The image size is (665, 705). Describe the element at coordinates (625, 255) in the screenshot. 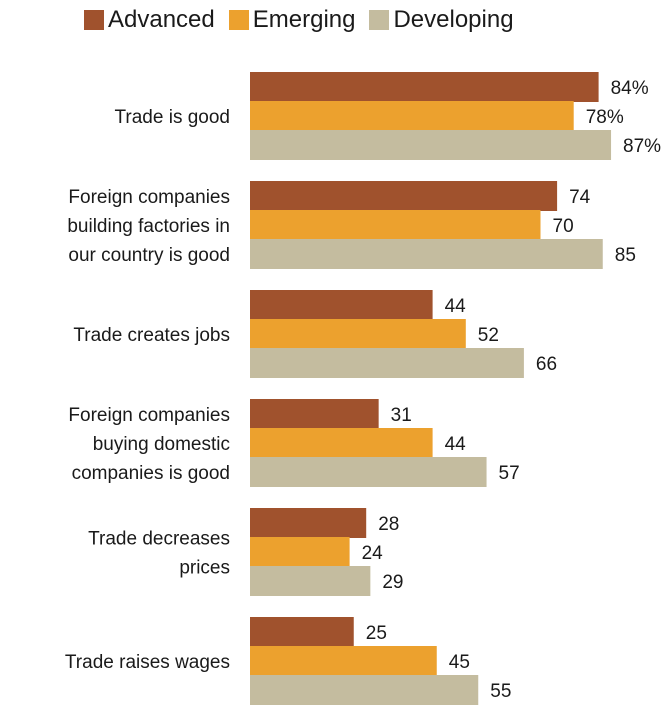

I see `value-label: 85` at that location.